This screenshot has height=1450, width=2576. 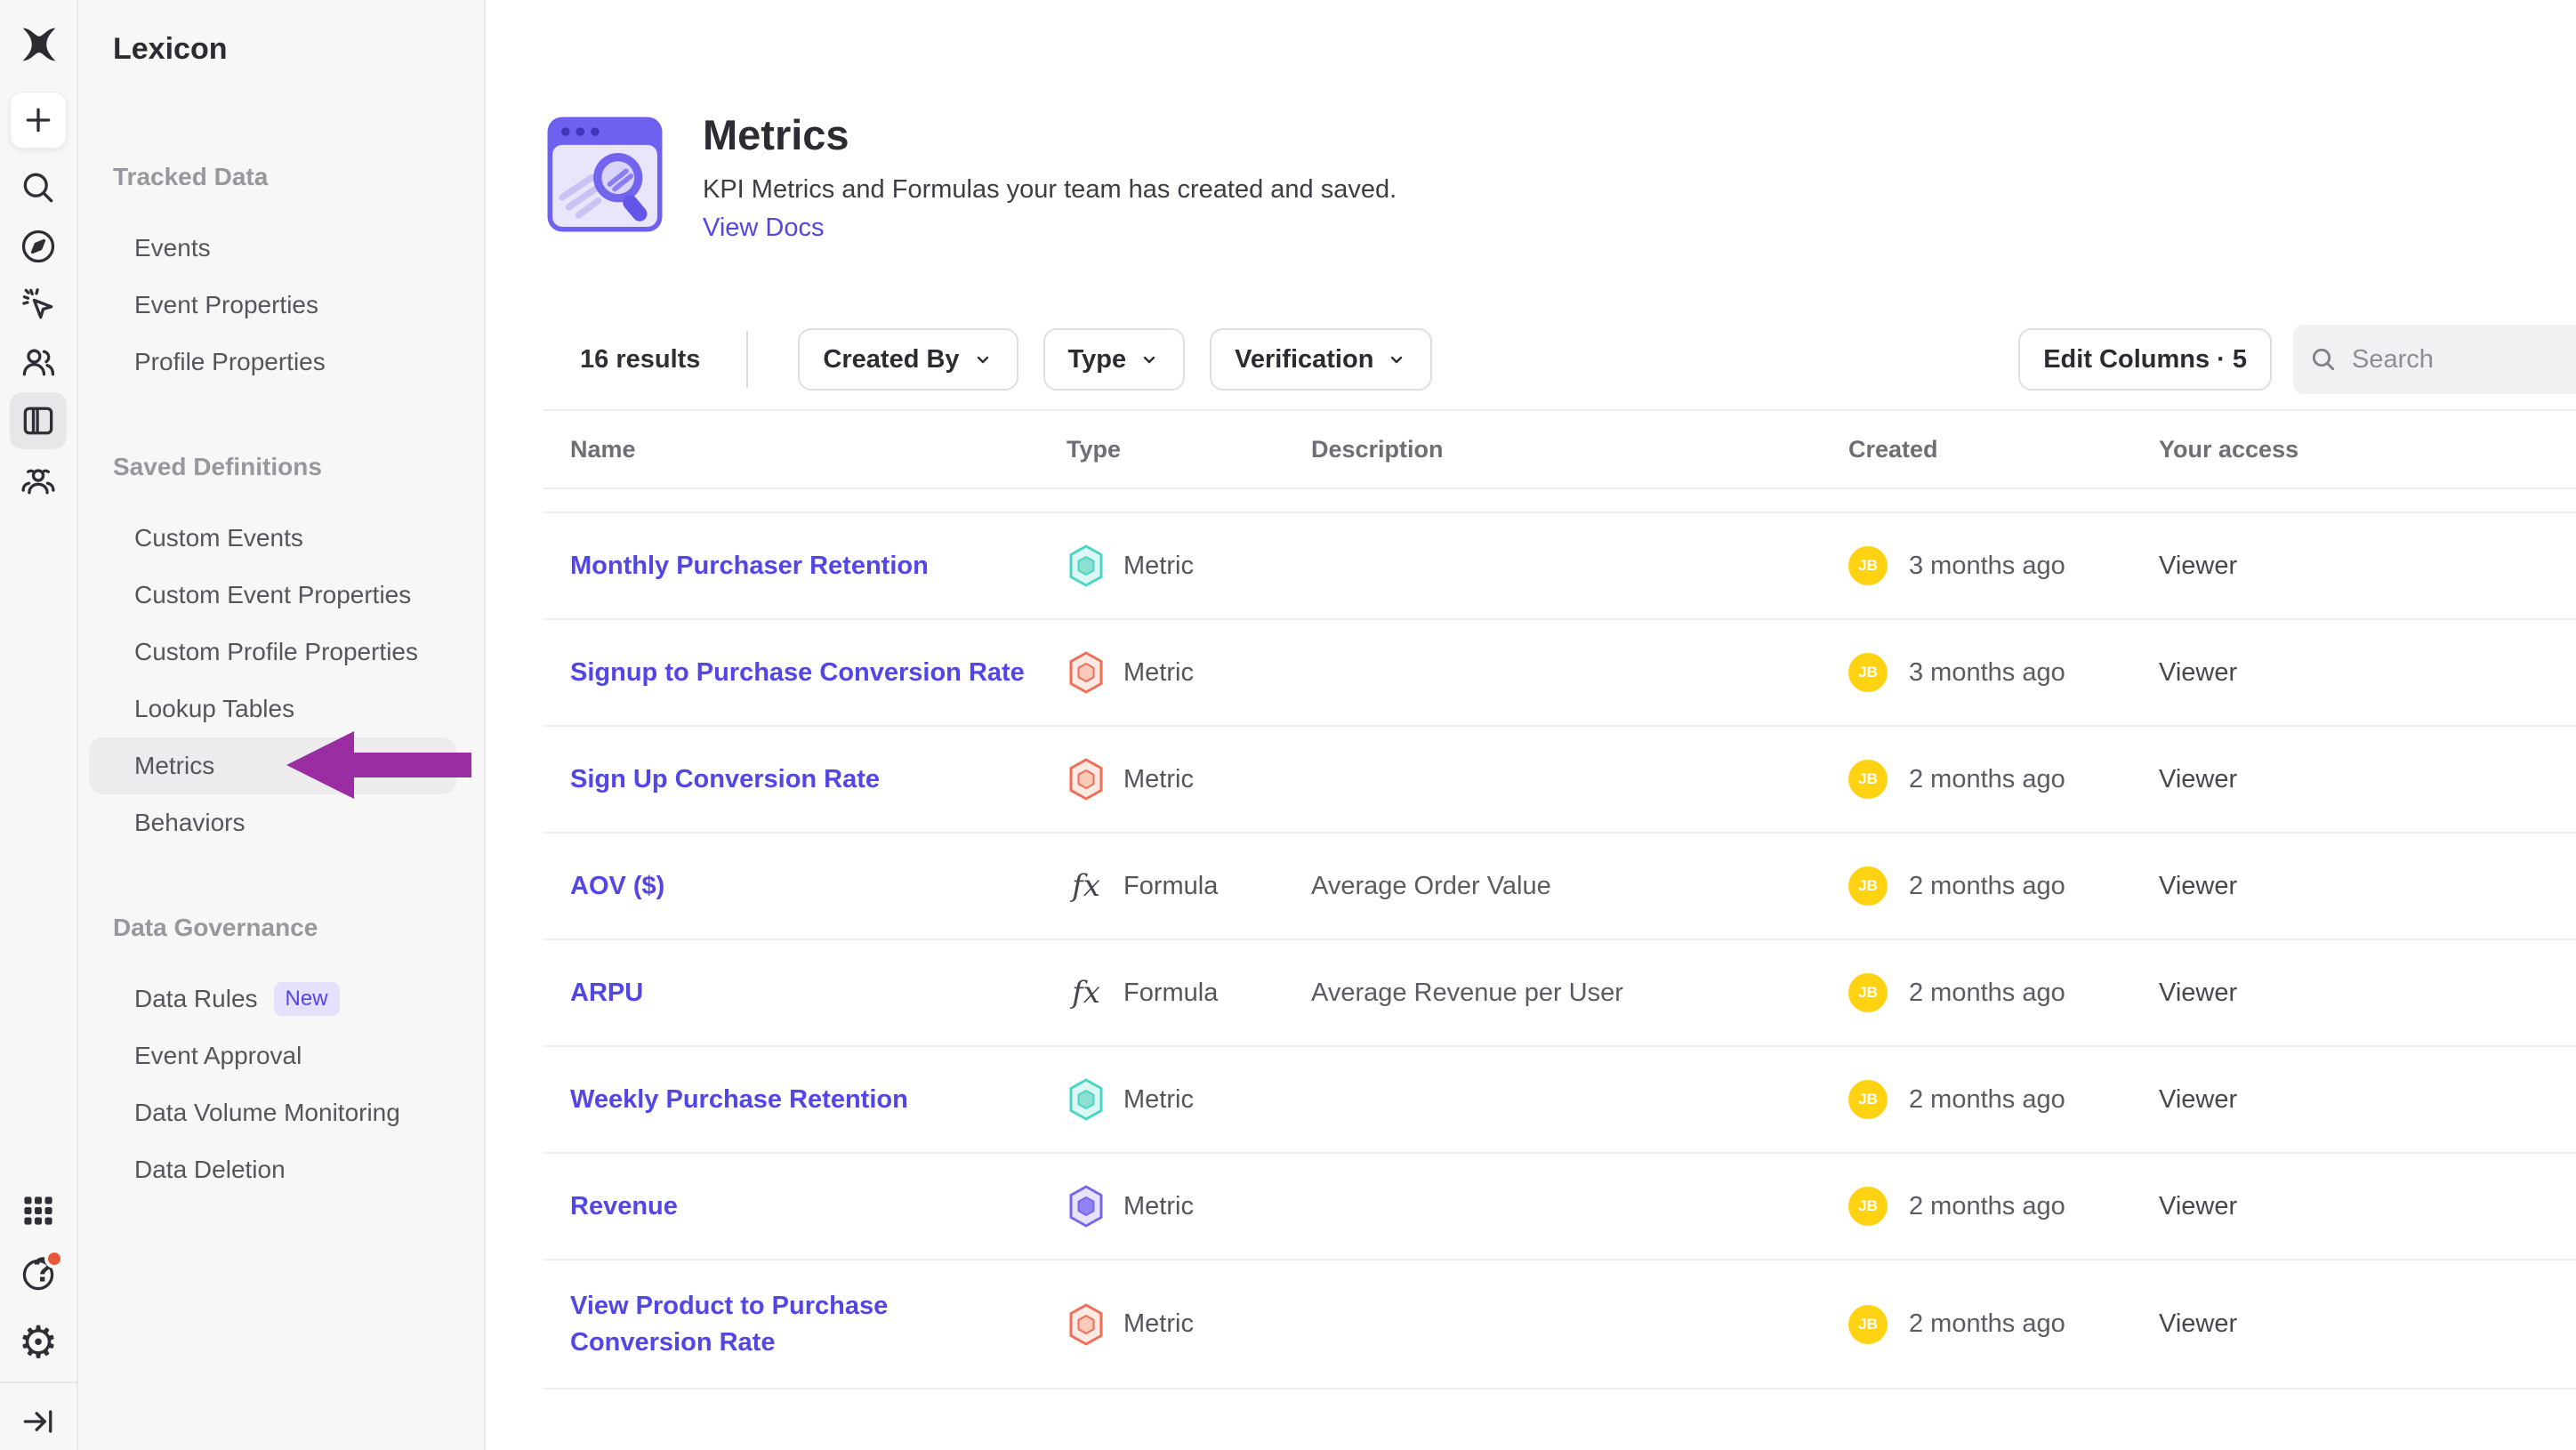 What do you see at coordinates (1377, 449) in the screenshot?
I see `column-description: Description` at bounding box center [1377, 449].